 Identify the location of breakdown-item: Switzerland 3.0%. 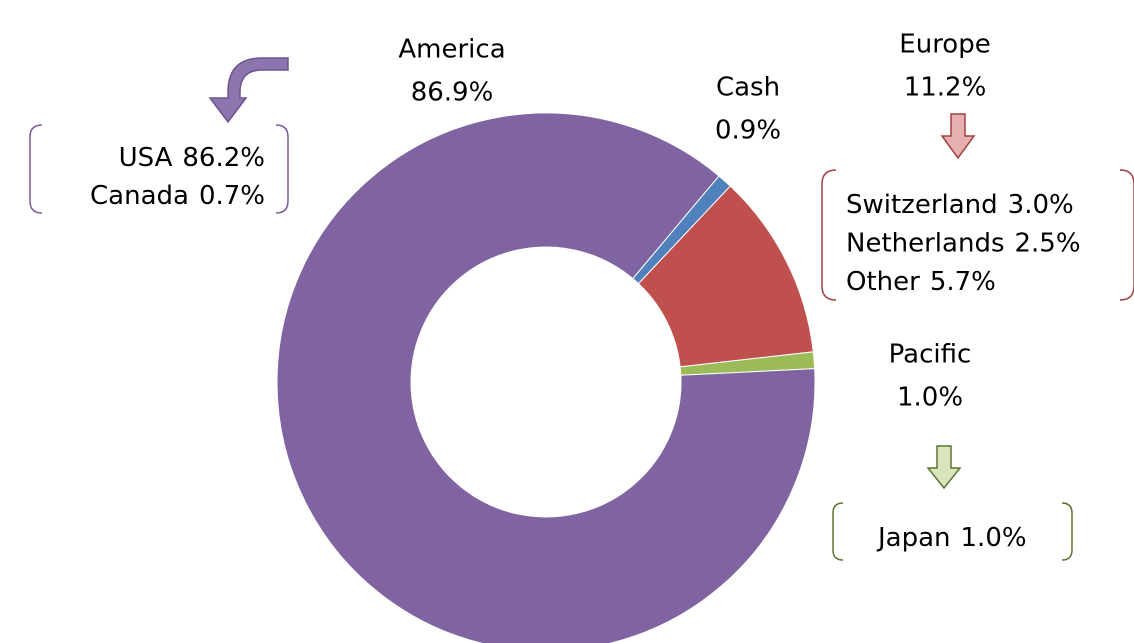
(960, 205).